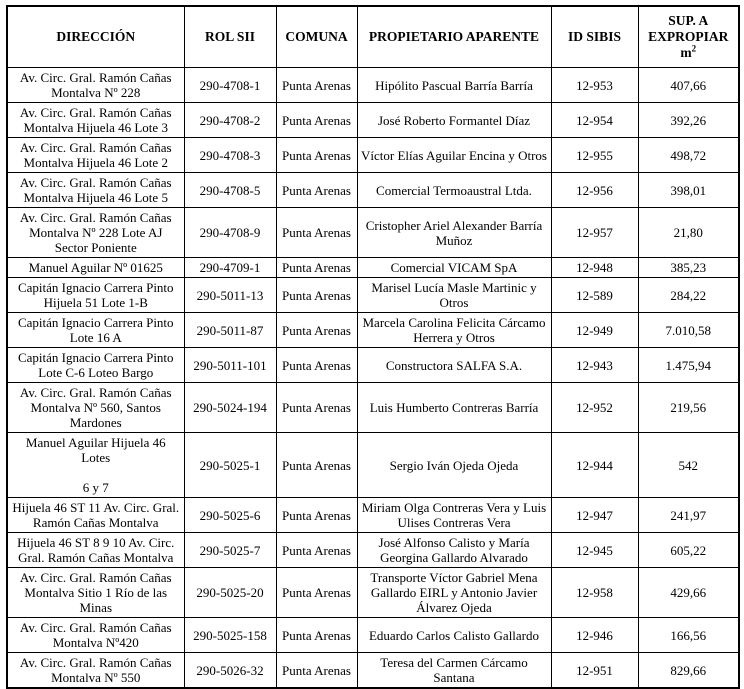  Describe the element at coordinates (230, 407) in the screenshot. I see `cell-rol-sii: 290-5024-194` at that location.